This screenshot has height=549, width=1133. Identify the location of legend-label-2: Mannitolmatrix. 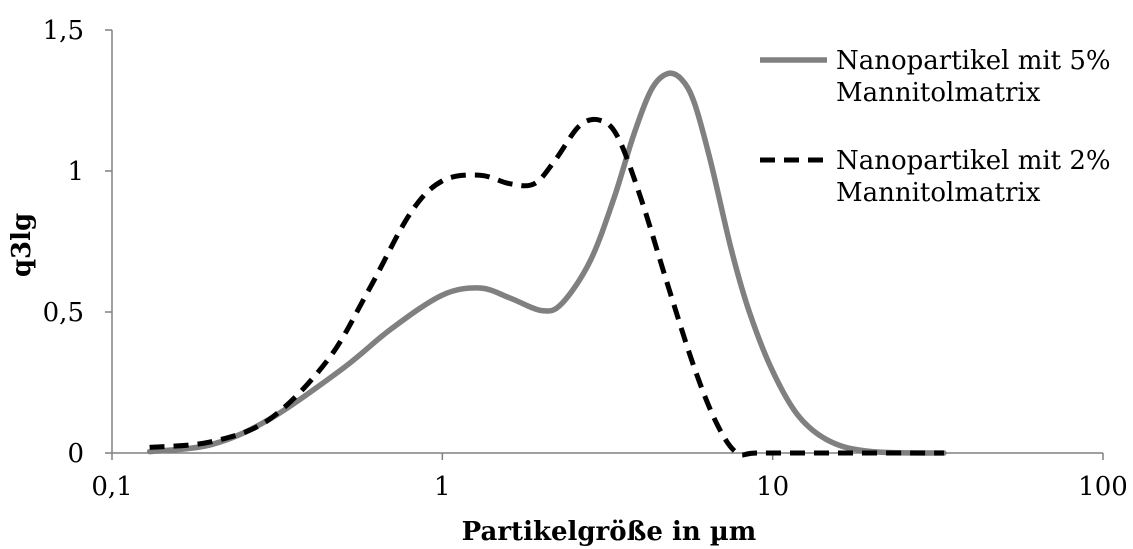
(938, 193).